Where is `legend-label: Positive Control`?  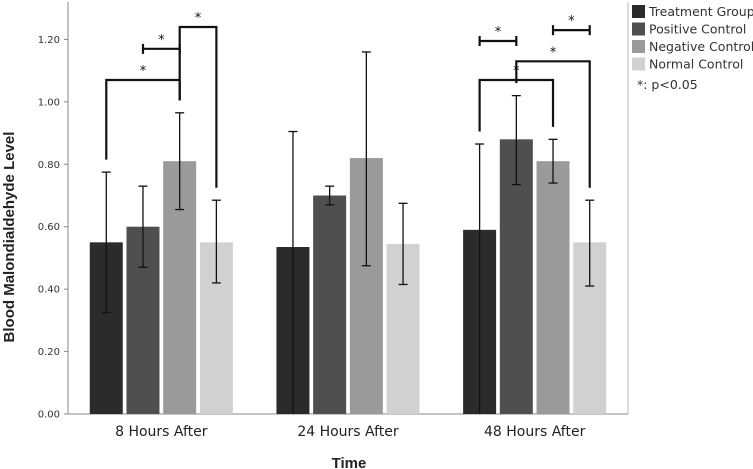
legend-label: Positive Control is located at coordinates (697, 29).